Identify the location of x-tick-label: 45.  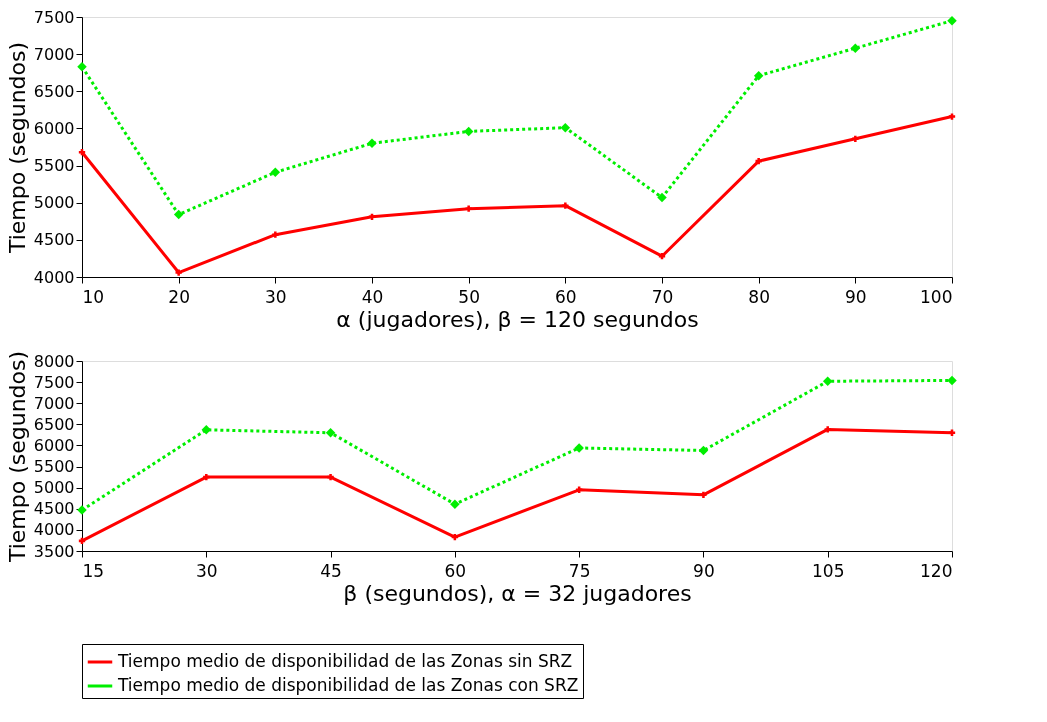
(331, 570).